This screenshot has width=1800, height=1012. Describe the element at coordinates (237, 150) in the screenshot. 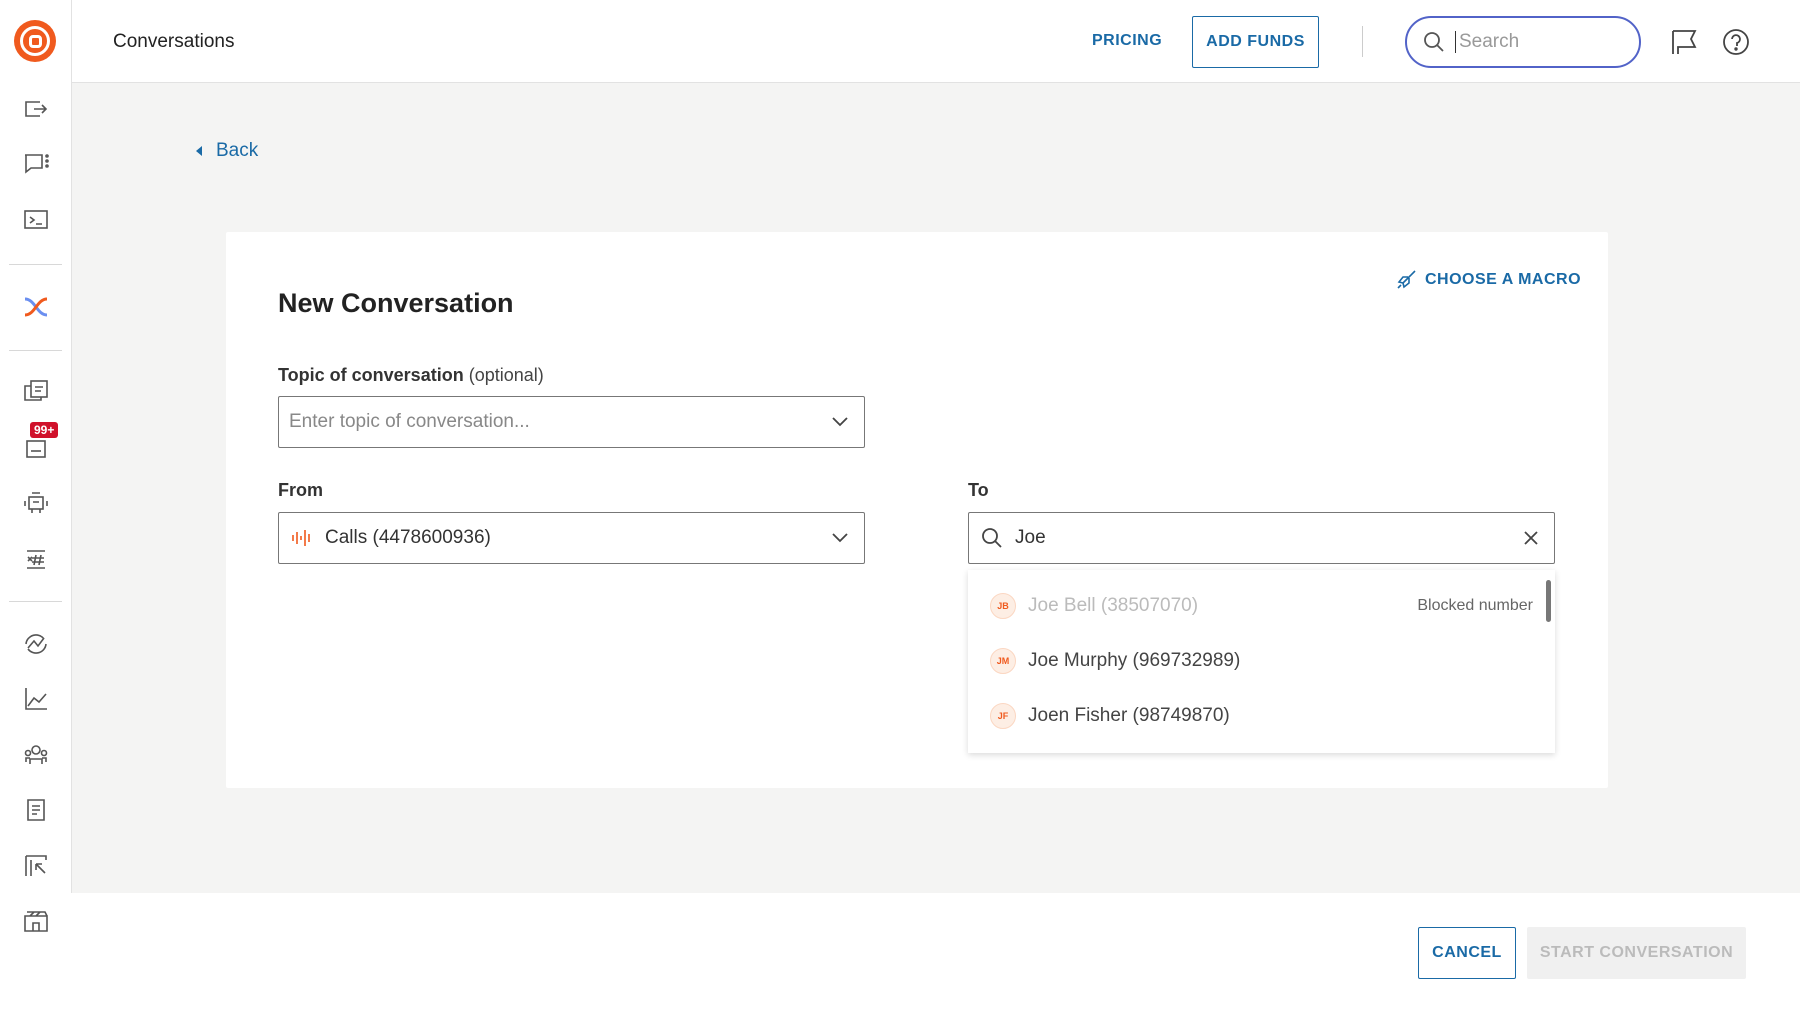

I see `back-label: Back` at that location.